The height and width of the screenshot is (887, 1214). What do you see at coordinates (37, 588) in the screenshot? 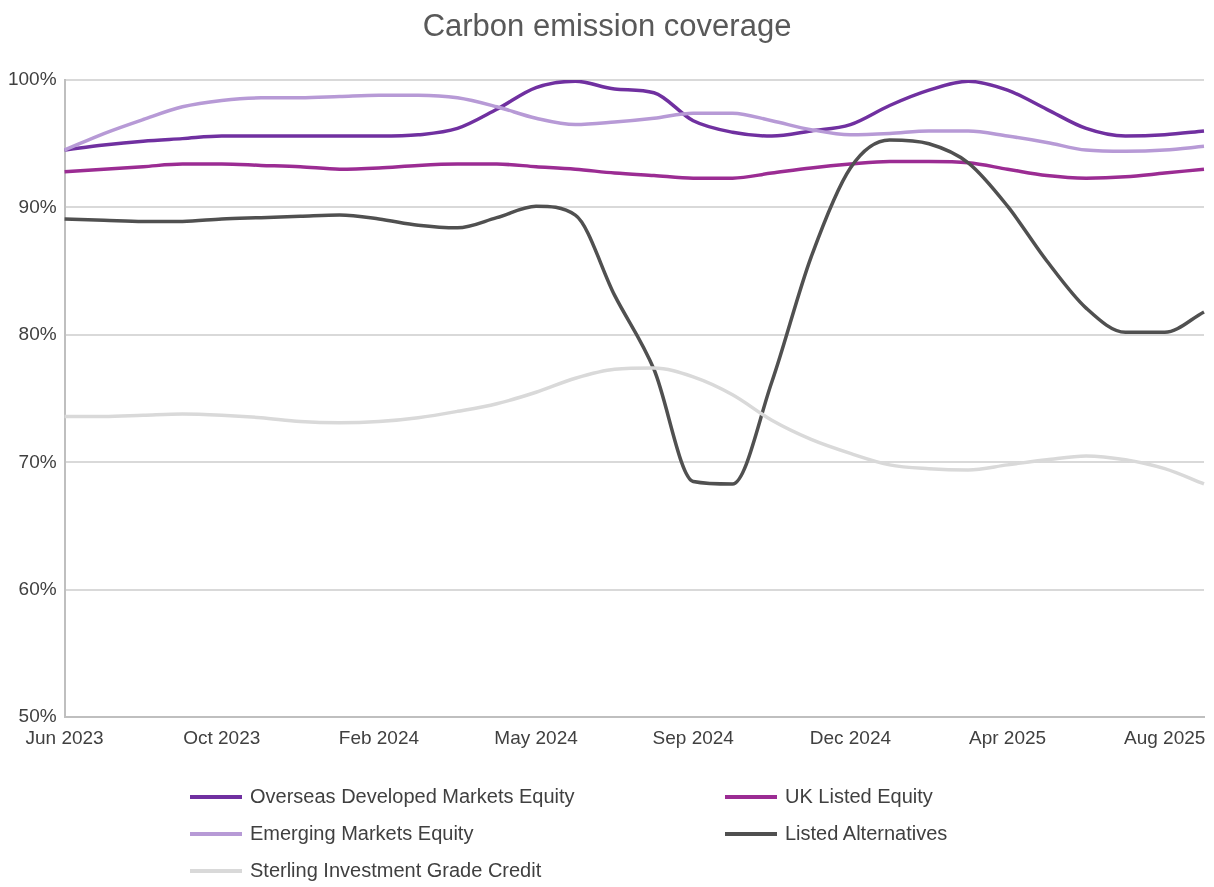
I see `y-tick-label: 60%` at bounding box center [37, 588].